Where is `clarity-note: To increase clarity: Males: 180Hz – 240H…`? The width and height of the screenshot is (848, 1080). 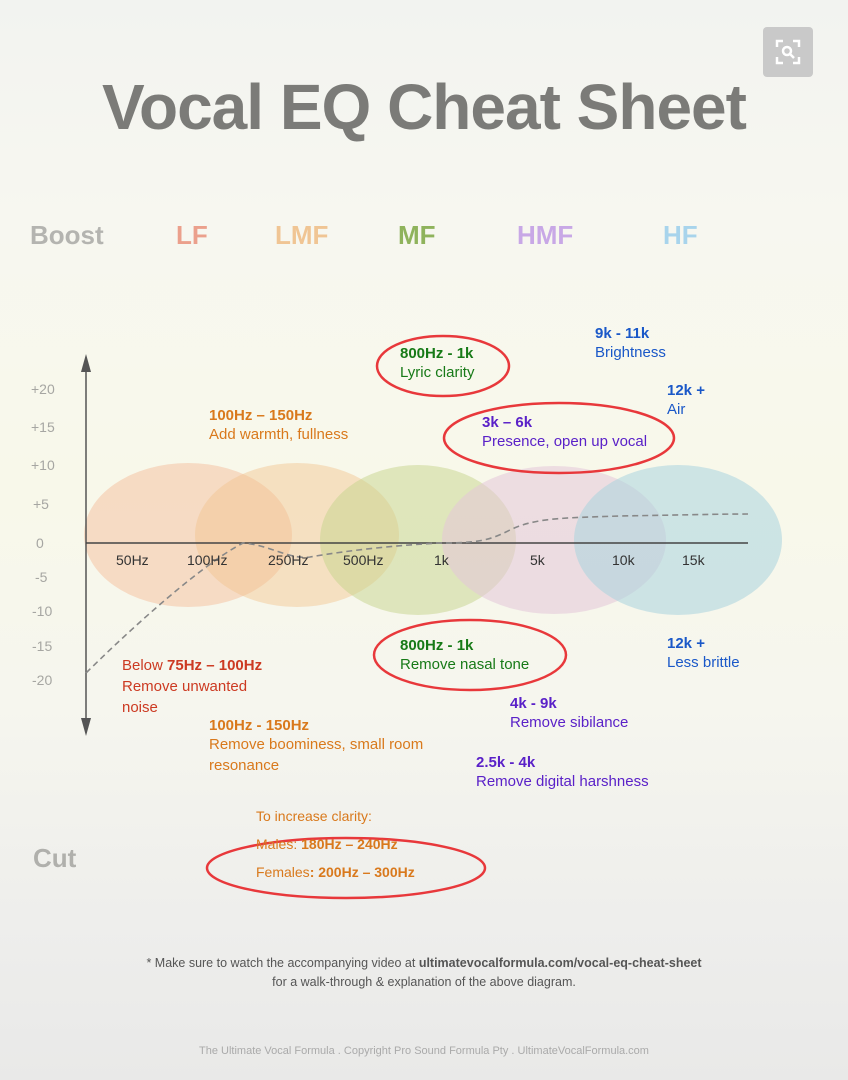
clarity-note: To increase clarity: Males: 180Hz – 240H… is located at coordinates (335, 844).